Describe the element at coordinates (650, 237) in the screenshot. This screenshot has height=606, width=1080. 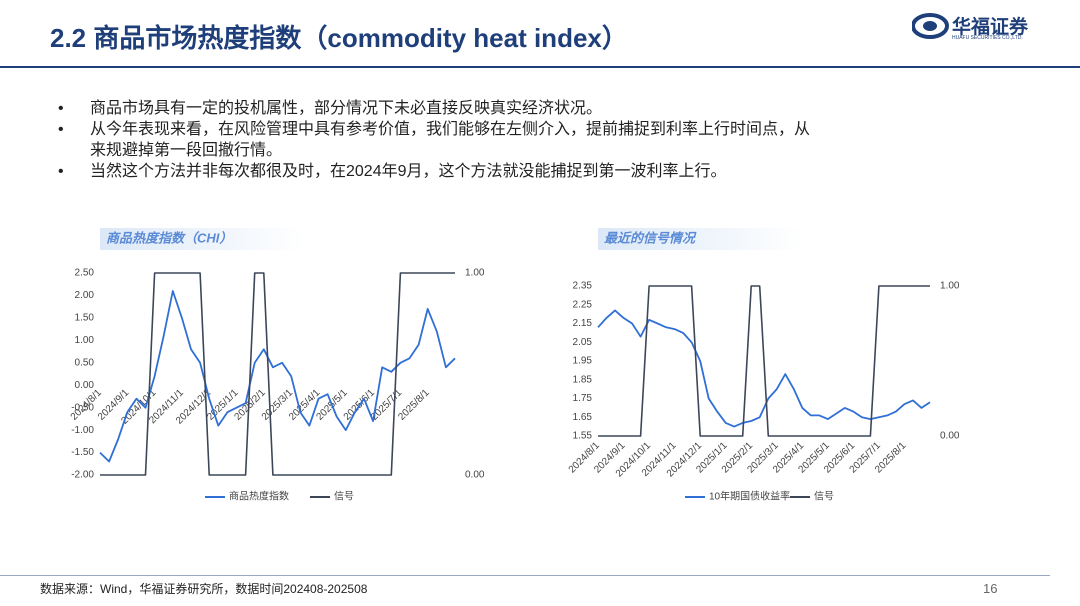
I see `chart-title: 最近的信号情况` at that location.